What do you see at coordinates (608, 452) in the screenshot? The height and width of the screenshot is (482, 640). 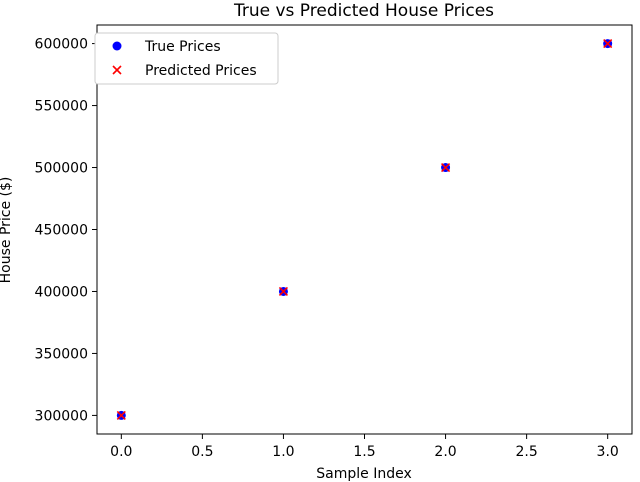 I see `x-tick-label: 3.0` at bounding box center [608, 452].